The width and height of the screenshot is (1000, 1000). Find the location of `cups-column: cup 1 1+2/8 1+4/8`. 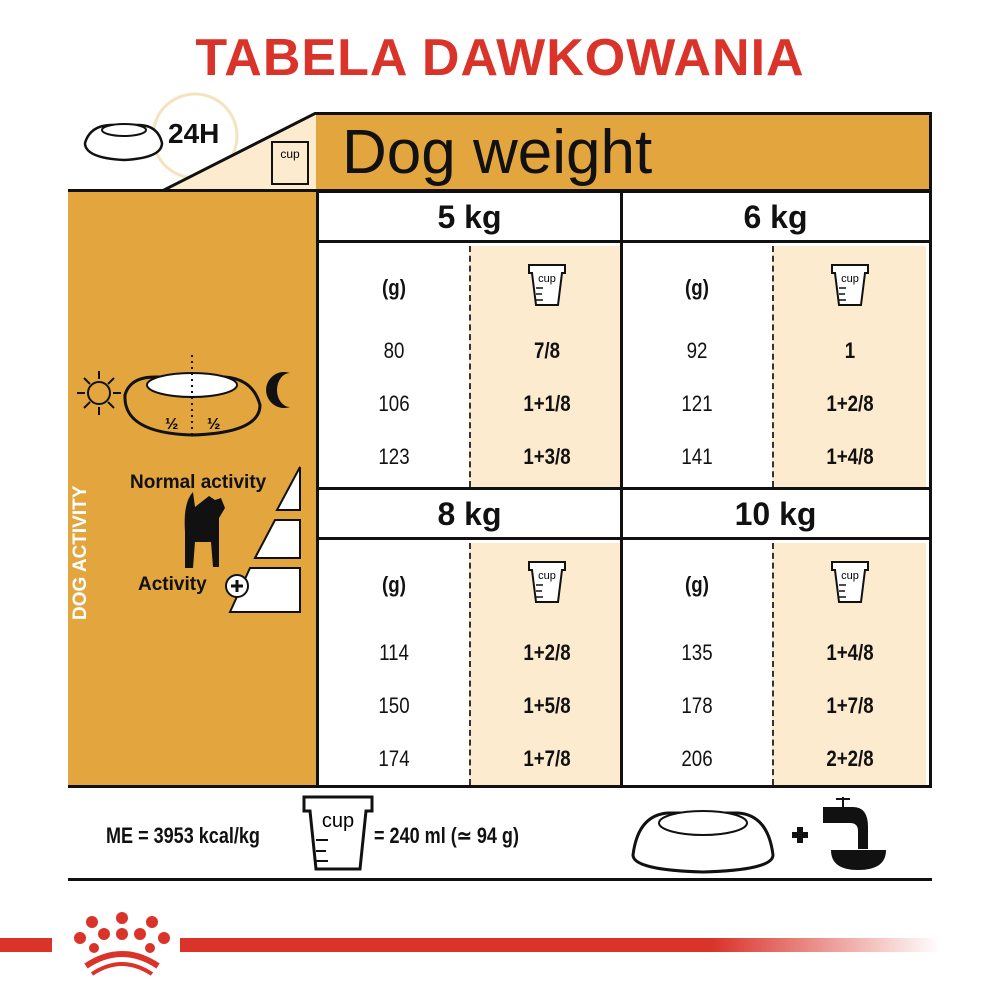

cups-column: cup 1 1+2/8 1+4/8 is located at coordinates (849, 366).